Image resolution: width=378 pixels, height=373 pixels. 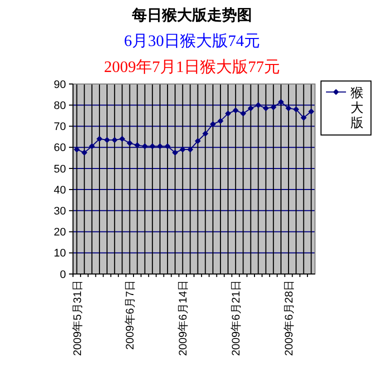 What do you see at coordinates (60, 106) in the screenshot?
I see `y-tick-label: 80` at bounding box center [60, 106].